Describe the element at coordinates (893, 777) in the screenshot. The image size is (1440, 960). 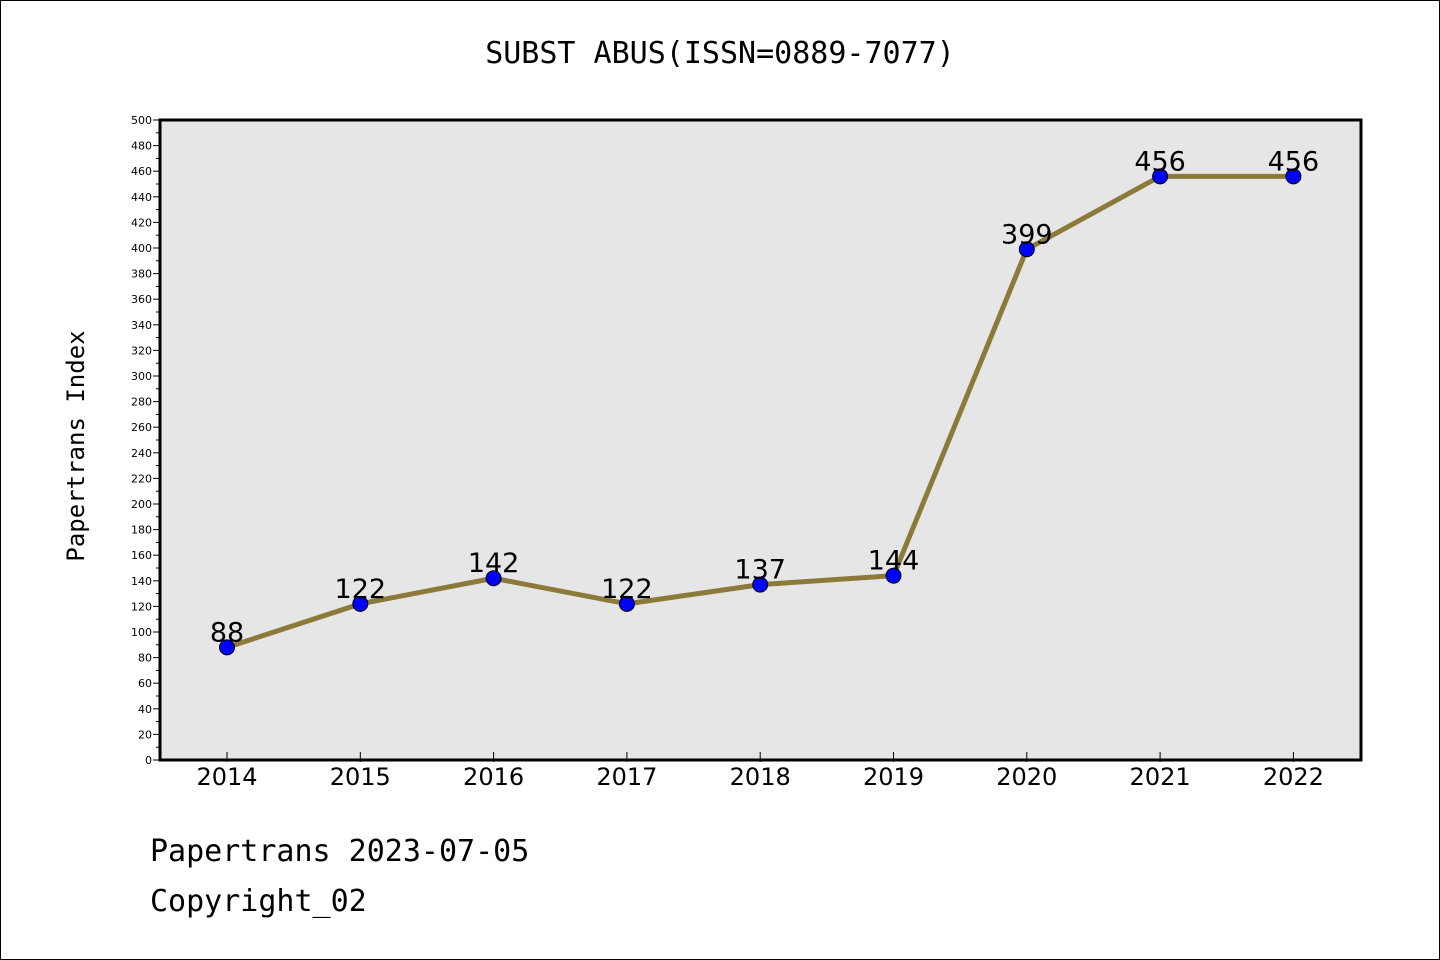
I see `x-tick-label: 2019` at that location.